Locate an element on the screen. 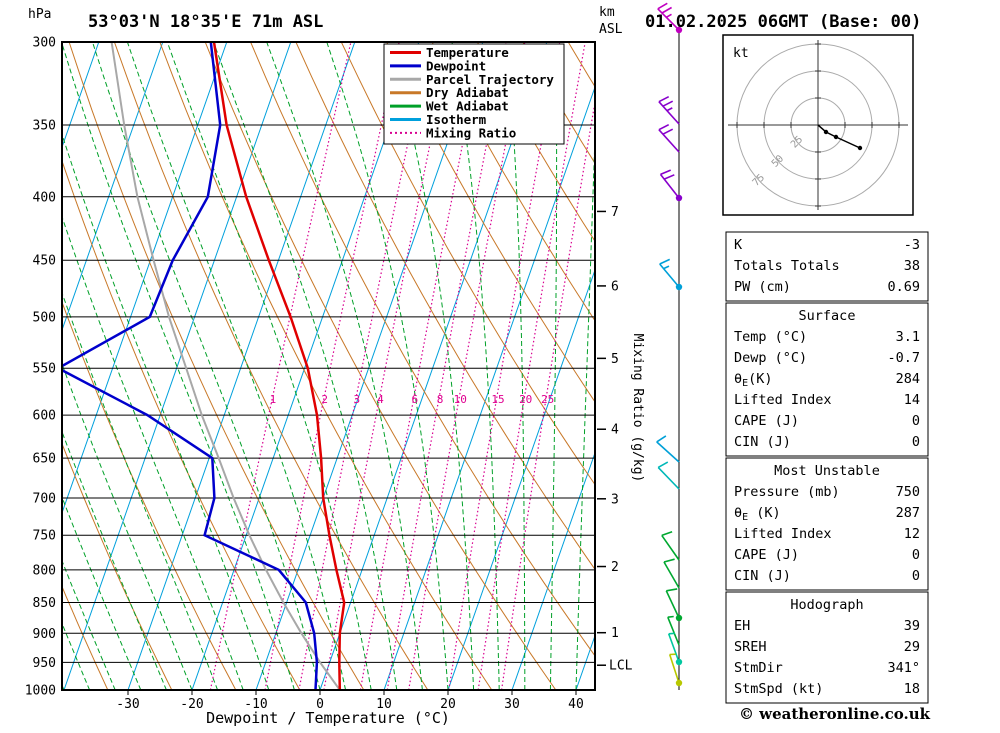 The image size is (1000, 733). mixing-ratio-label: 2 is located at coordinates (324, 399).